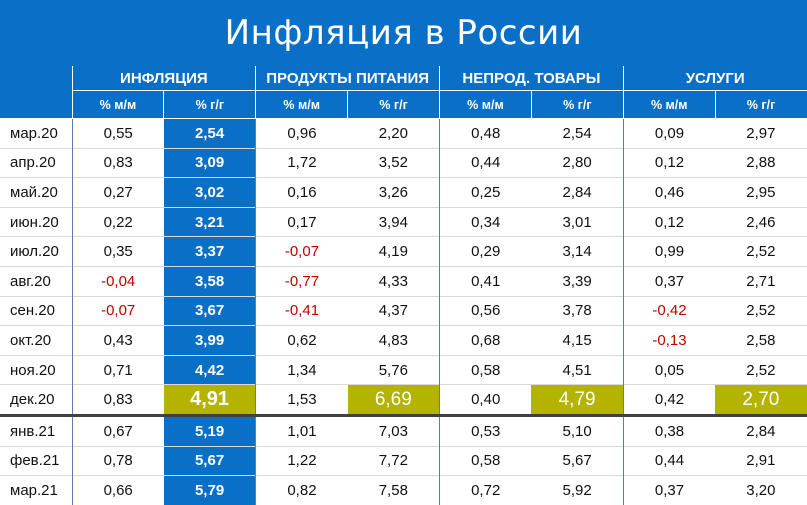 Image resolution: width=807 pixels, height=505 pixels. What do you see at coordinates (669, 162) in the screenshot?
I see `table-cell: 0,12` at bounding box center [669, 162].